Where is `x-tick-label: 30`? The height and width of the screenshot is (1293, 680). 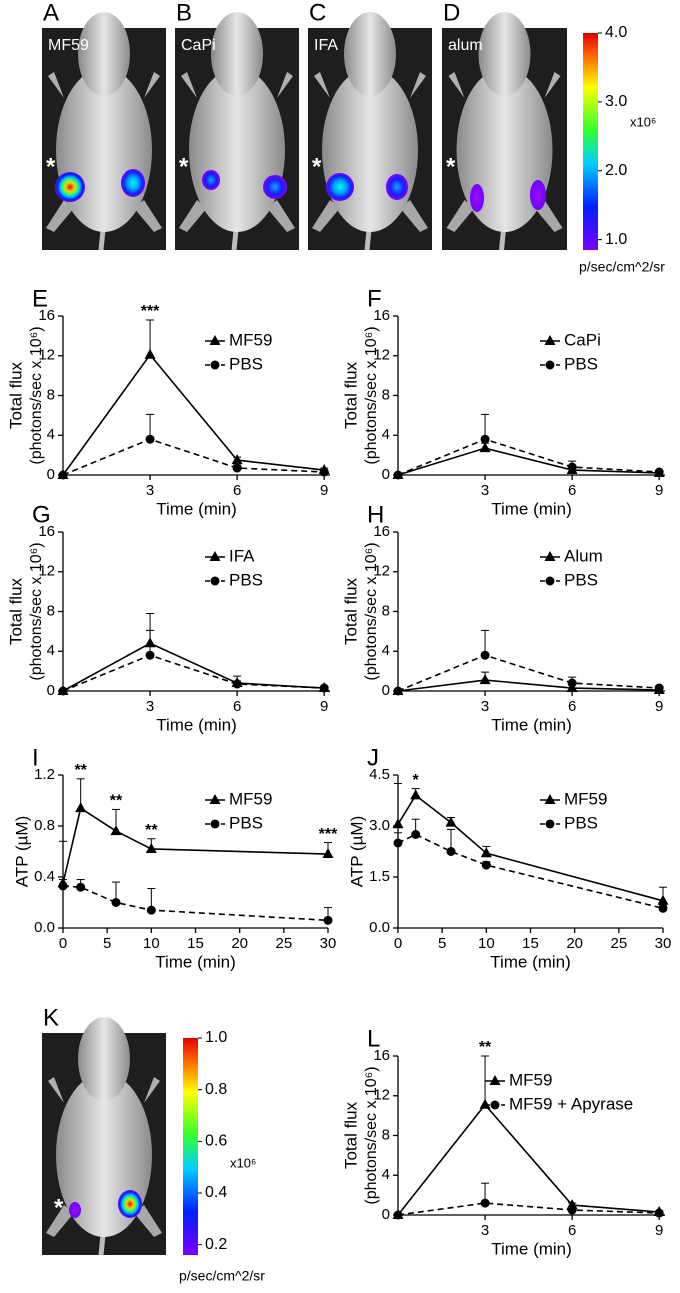 x-tick-label: 30 is located at coordinates (663, 943).